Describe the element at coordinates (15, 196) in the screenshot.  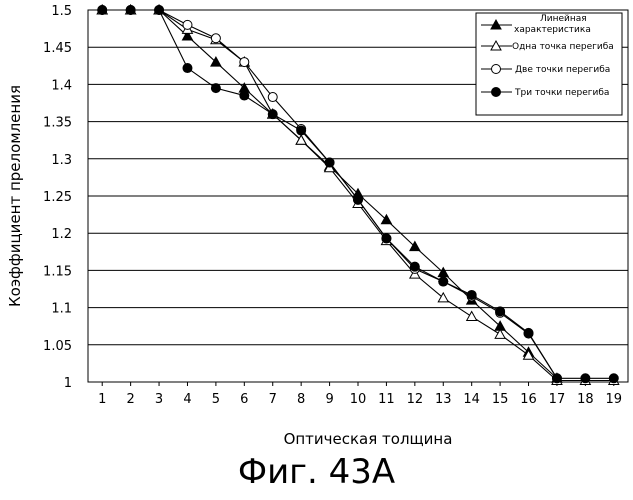
I see `y-axis-label: Коэффициент преломления` at that location.